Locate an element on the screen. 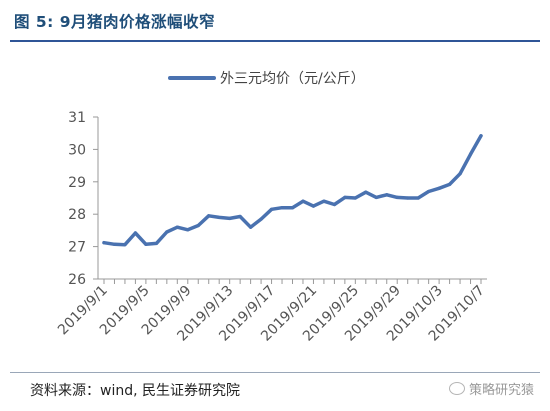 This screenshot has height=411, width=550. y-tick-label: 28 is located at coordinates (77, 215).